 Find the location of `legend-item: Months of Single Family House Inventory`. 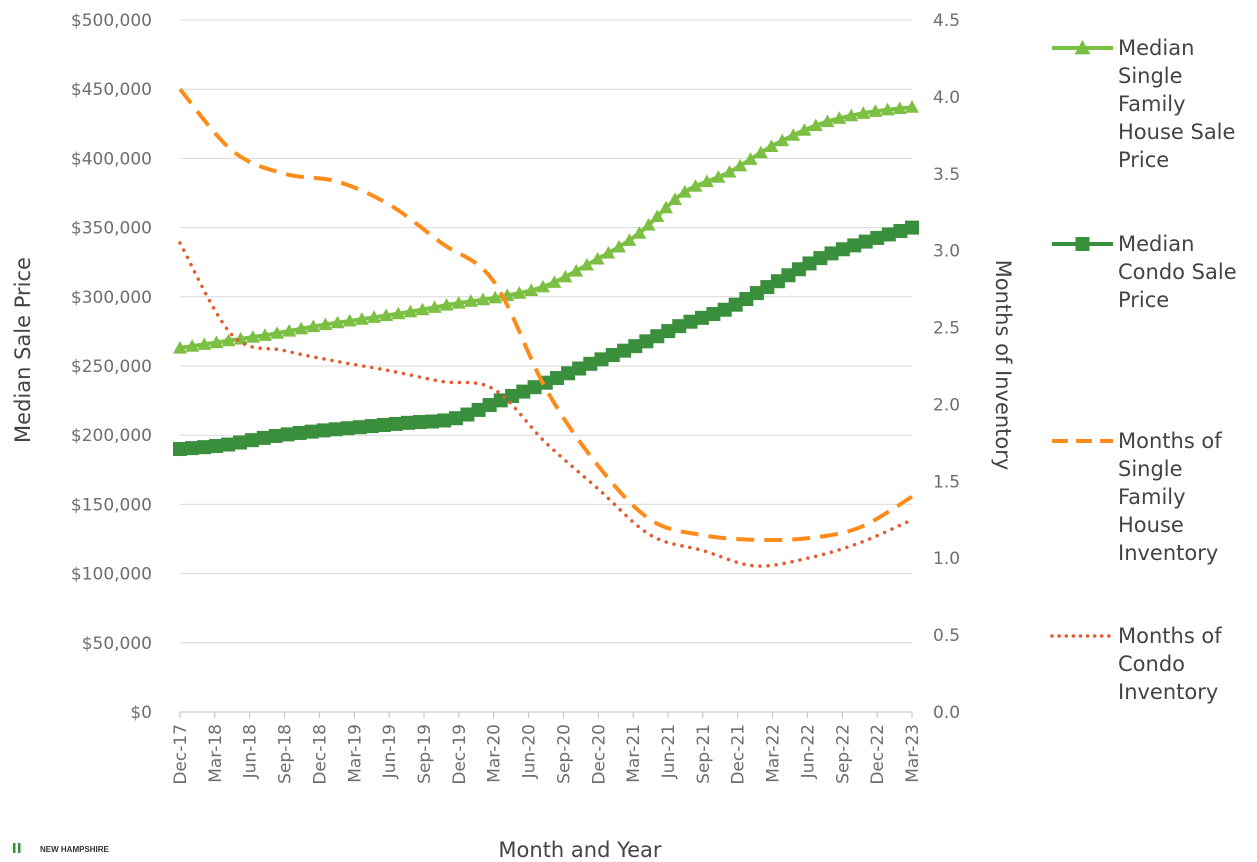

legend-item: Months of Single Family House Inventory is located at coordinates (1137, 497).